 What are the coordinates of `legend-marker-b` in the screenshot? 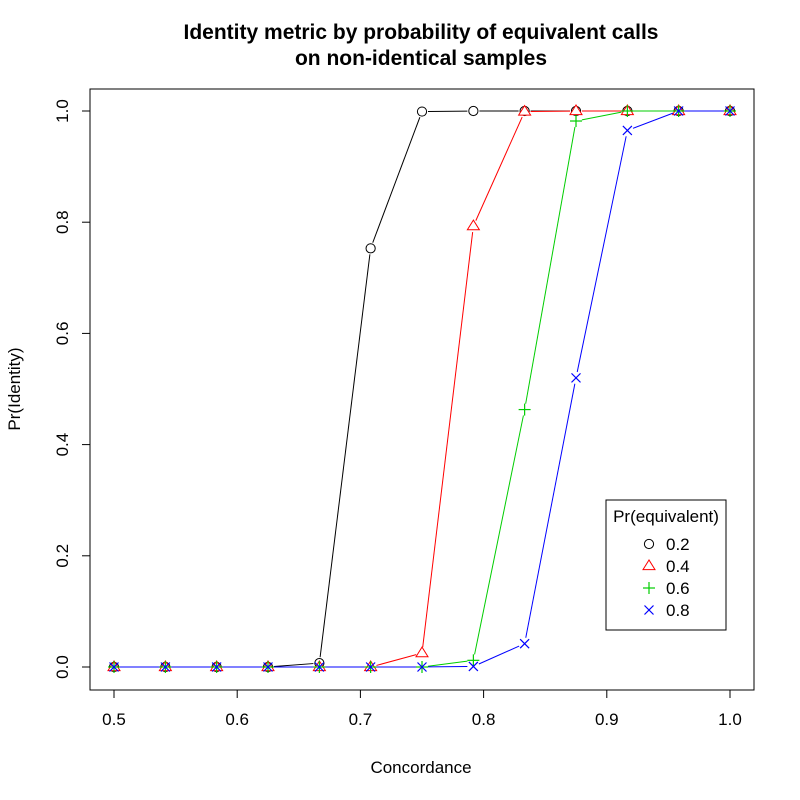 It's located at (649, 610).